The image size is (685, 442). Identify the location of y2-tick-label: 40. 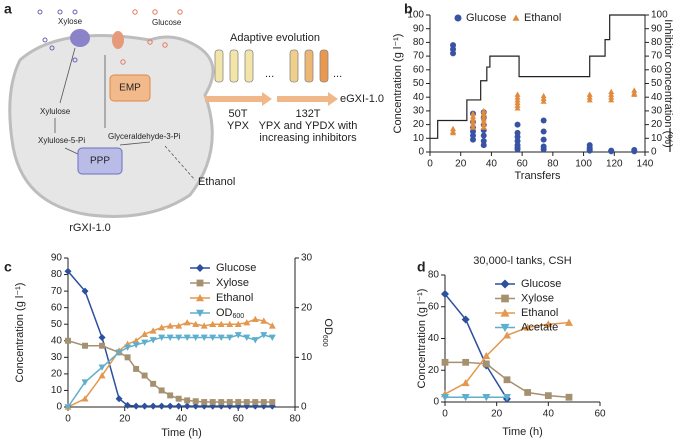
(657, 97).